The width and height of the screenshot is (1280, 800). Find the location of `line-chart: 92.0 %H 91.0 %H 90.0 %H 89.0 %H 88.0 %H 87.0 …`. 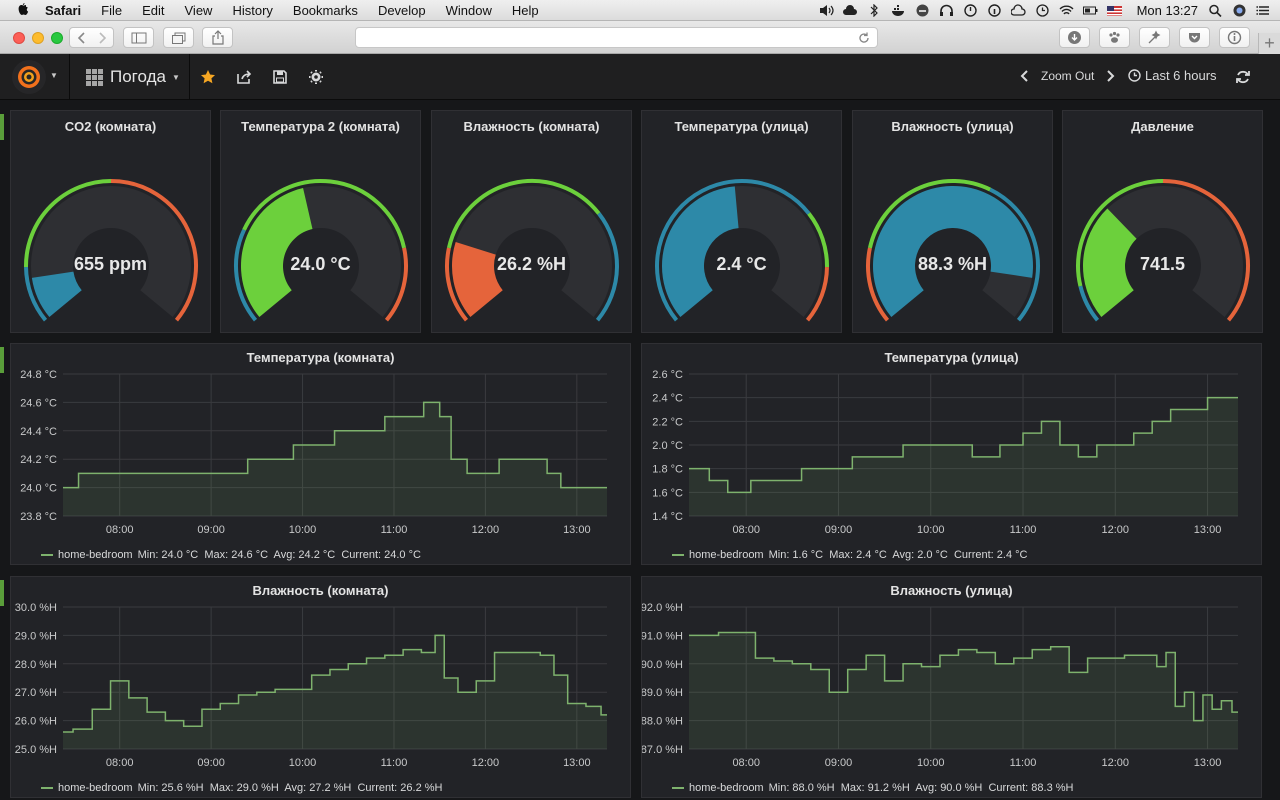

line-chart: 92.0 %H 91.0 %H 90.0 %H 89.0 %H 88.0 %H 87.0 … is located at coordinates (952, 688).